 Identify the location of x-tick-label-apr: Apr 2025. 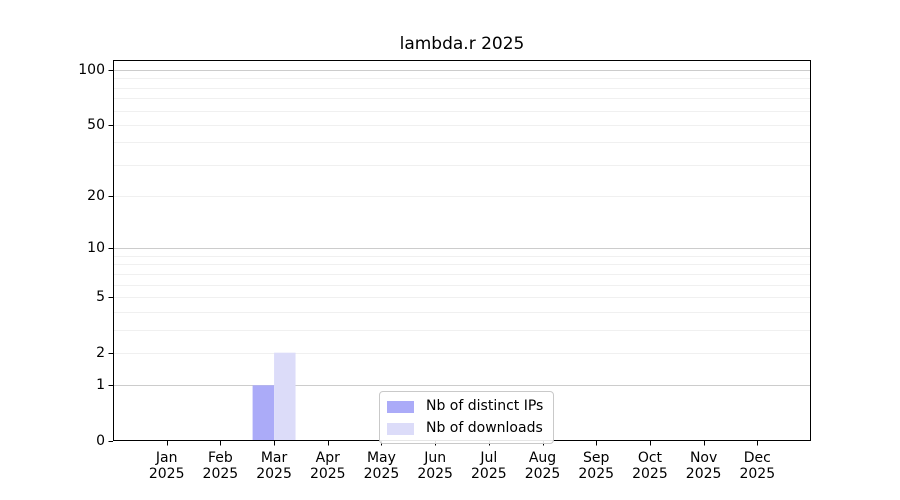
(327, 466).